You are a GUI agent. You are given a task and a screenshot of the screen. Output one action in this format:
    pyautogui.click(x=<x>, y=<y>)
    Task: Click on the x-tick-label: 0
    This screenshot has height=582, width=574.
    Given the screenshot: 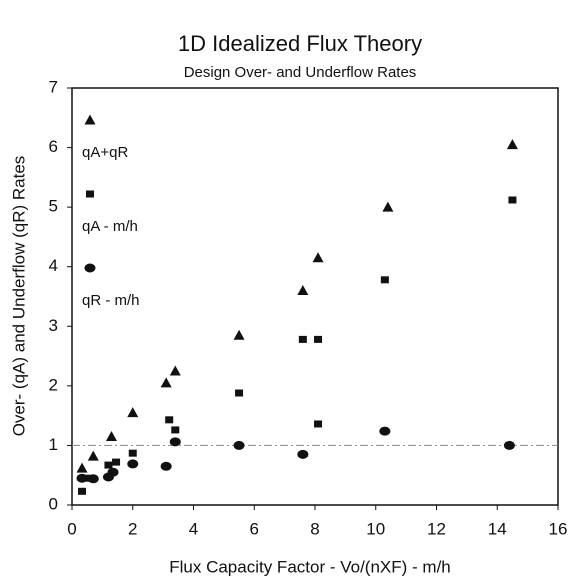 What is the action you would take?
    pyautogui.click(x=71, y=528)
    